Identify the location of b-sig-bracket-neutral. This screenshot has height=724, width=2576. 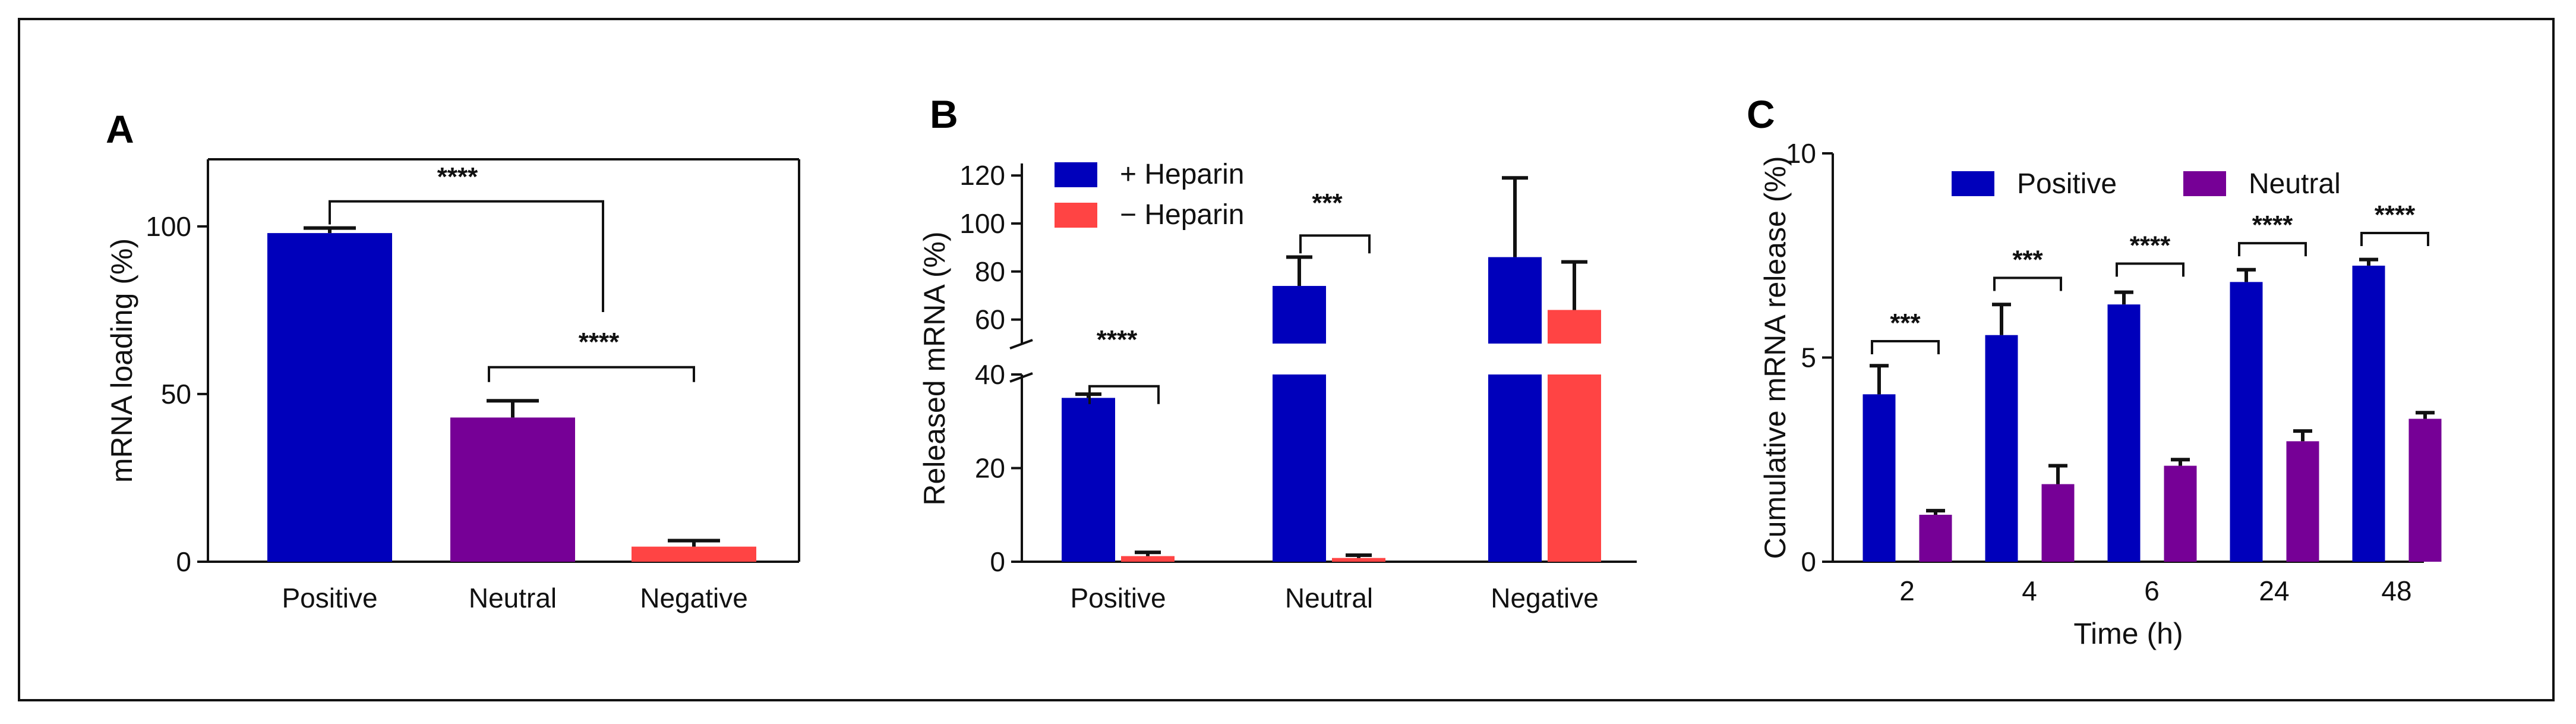
(1335, 244).